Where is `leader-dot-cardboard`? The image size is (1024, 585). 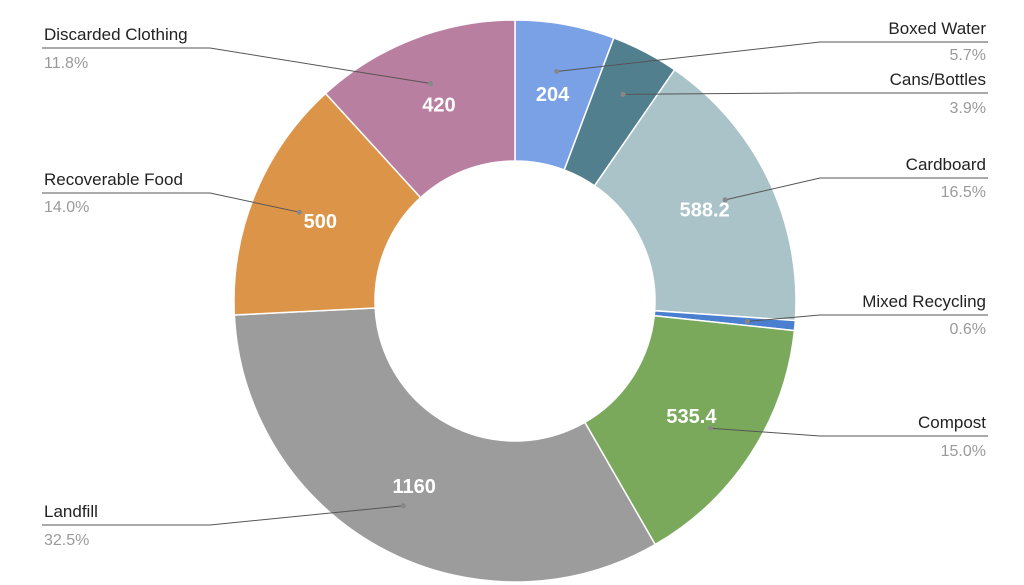 leader-dot-cardboard is located at coordinates (725, 200).